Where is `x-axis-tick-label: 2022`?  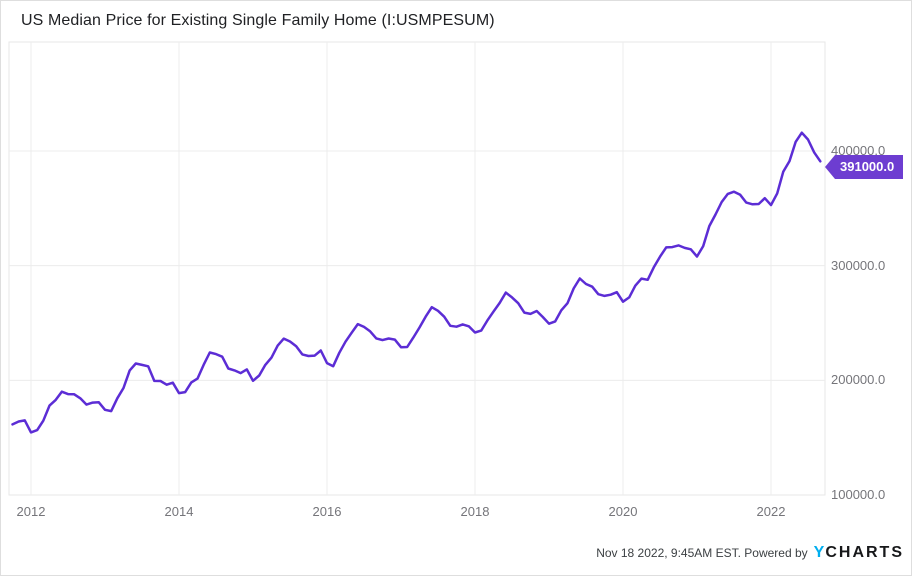 x-axis-tick-label: 2022 is located at coordinates (771, 511).